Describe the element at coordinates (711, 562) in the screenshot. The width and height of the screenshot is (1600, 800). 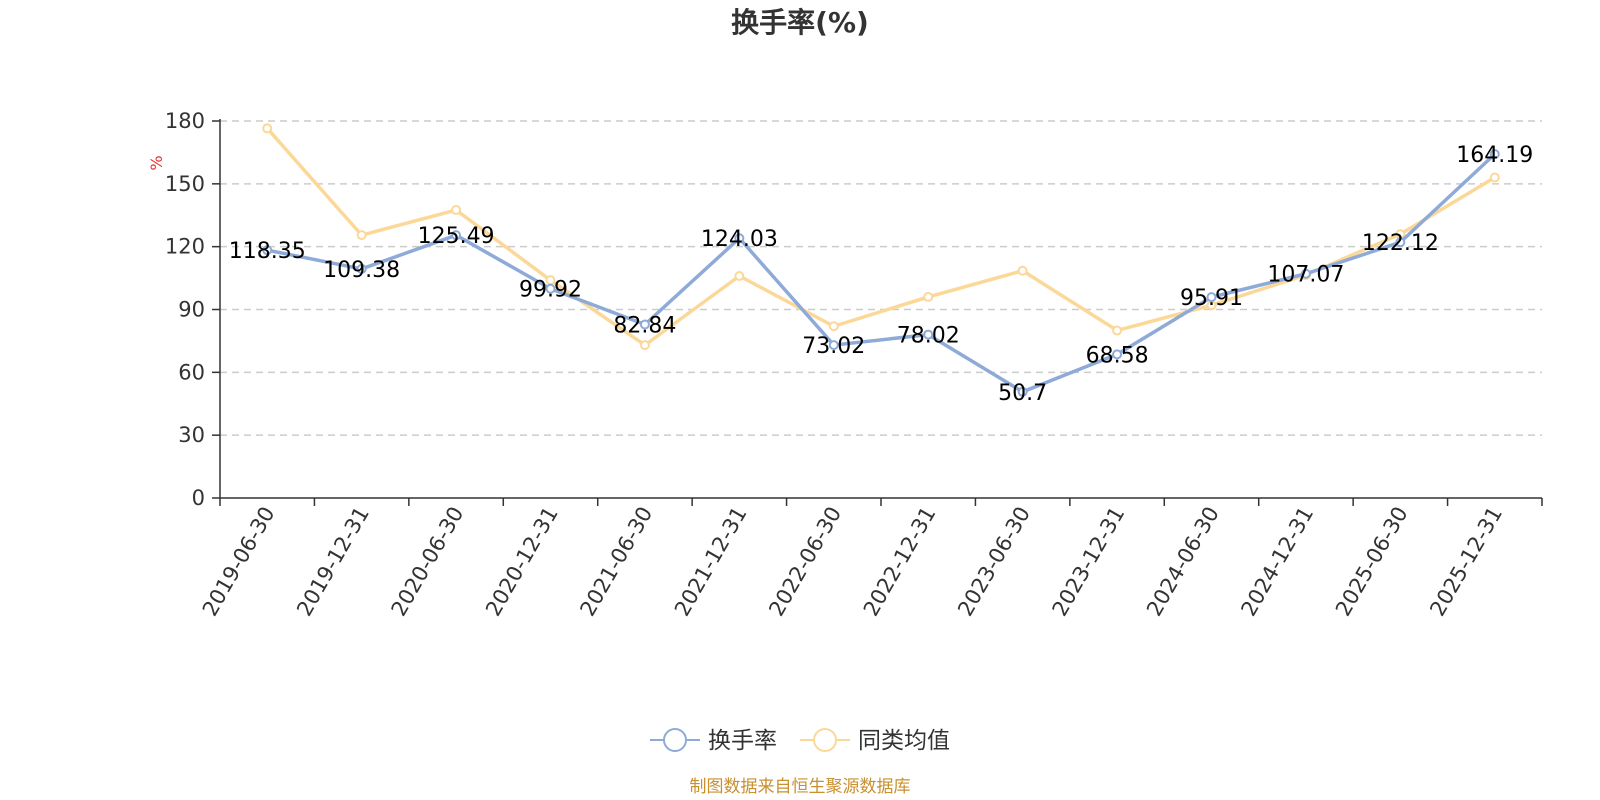
I see `x-tick-label: 2021-12-31` at that location.